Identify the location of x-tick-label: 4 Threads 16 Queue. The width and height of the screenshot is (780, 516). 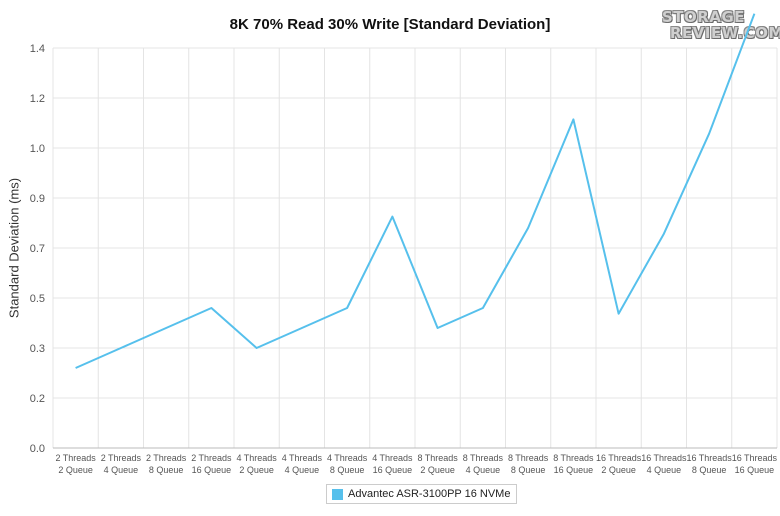
(392, 464).